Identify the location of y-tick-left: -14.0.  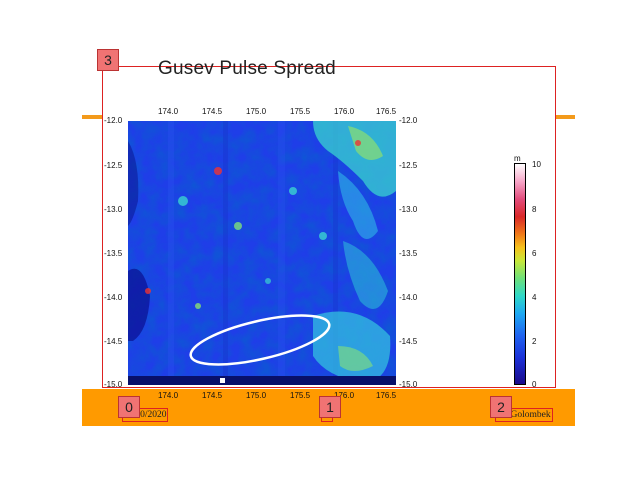
(113, 297).